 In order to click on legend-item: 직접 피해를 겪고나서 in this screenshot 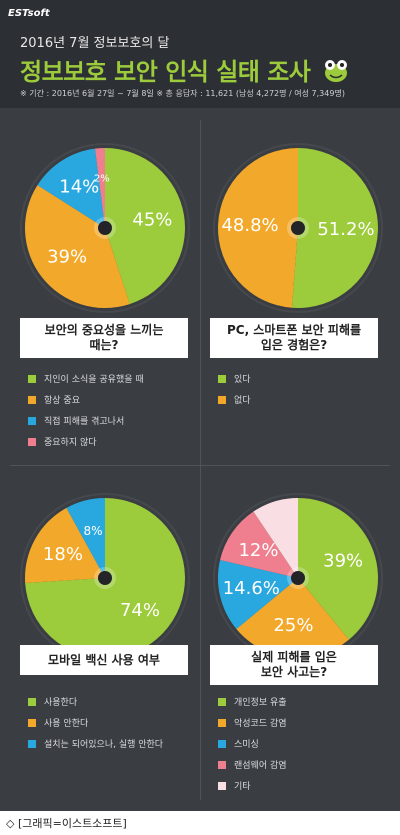, I will do `click(76, 420)`.